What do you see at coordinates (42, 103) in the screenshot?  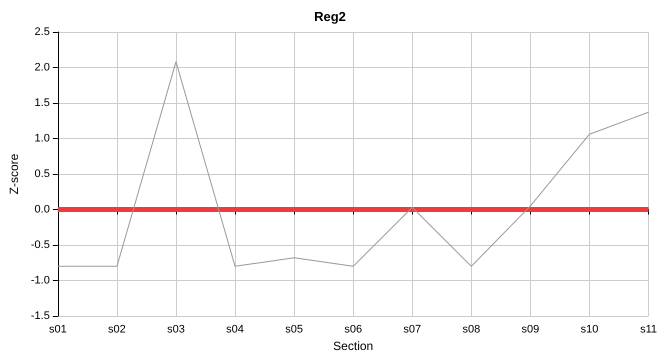 I see `y-tick-label: 1.5` at bounding box center [42, 103].